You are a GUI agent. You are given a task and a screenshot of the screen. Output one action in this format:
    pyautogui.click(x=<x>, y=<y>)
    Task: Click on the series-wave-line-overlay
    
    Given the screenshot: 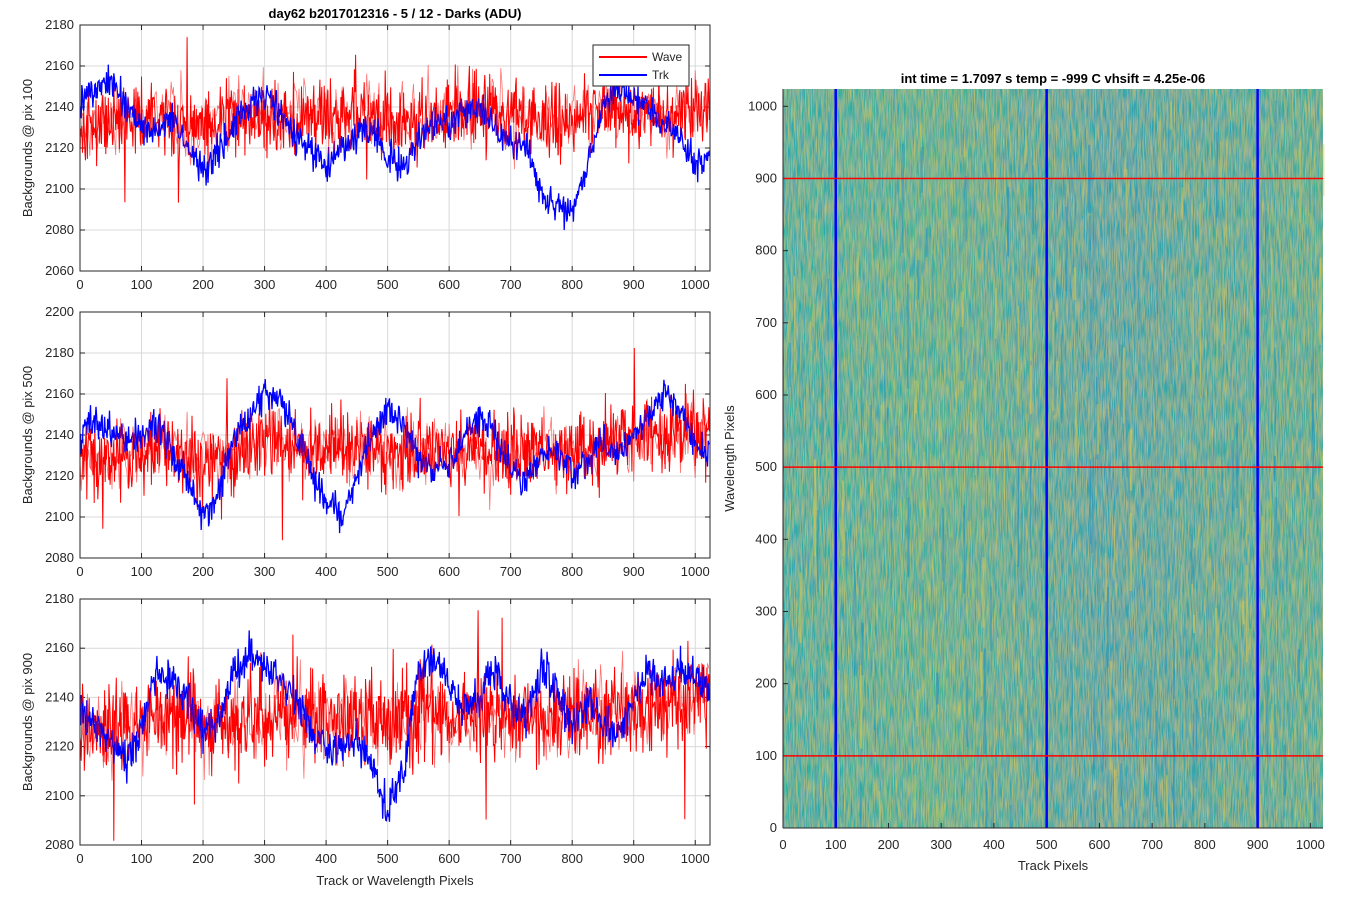 What is the action you would take?
    pyautogui.click(x=395, y=452)
    